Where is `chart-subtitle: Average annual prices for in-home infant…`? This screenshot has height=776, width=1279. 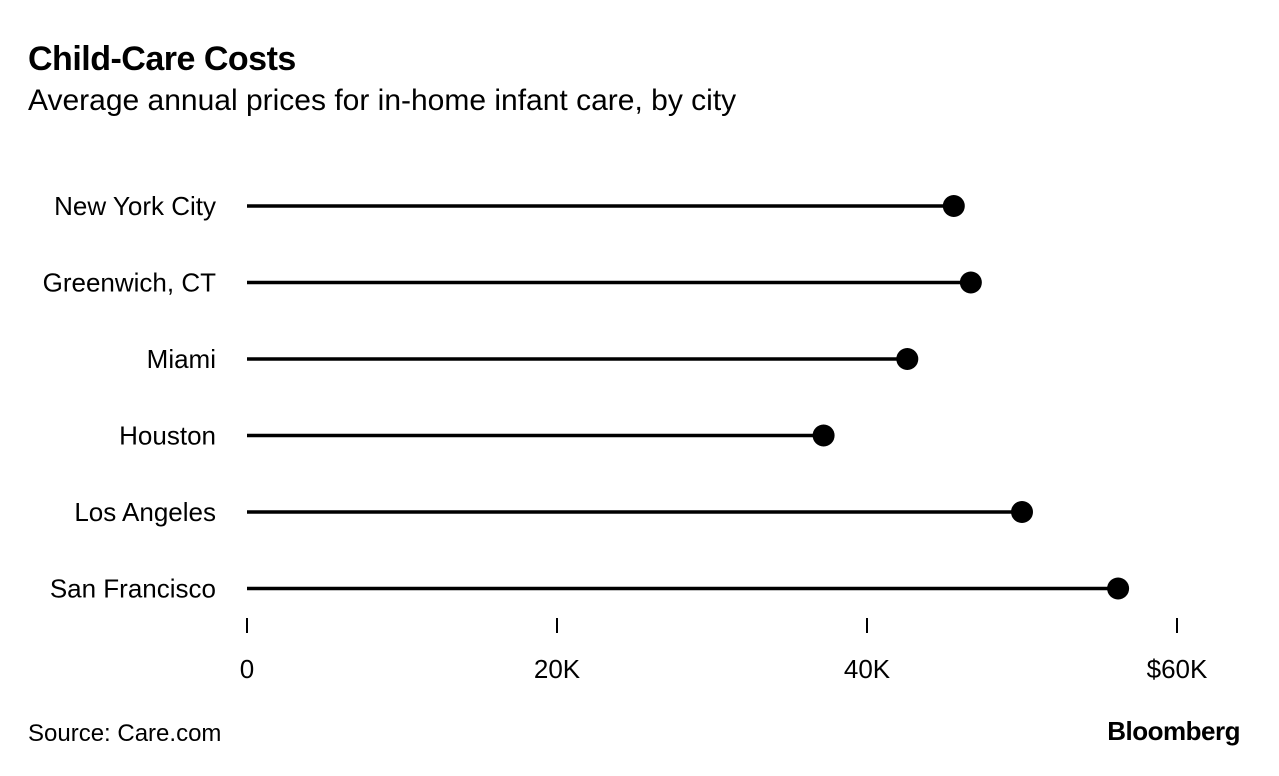
chart-subtitle: Average annual prices for in-home infant… is located at coordinates (382, 100).